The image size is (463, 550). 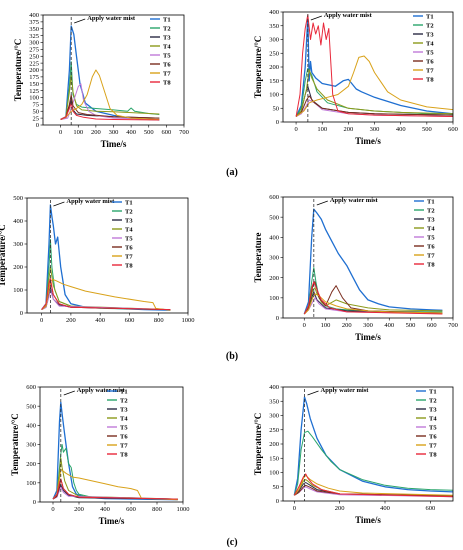 What do you see at coordinates (34, 50) in the screenshot?
I see `y-tick-label: 275` at bounding box center [34, 50].